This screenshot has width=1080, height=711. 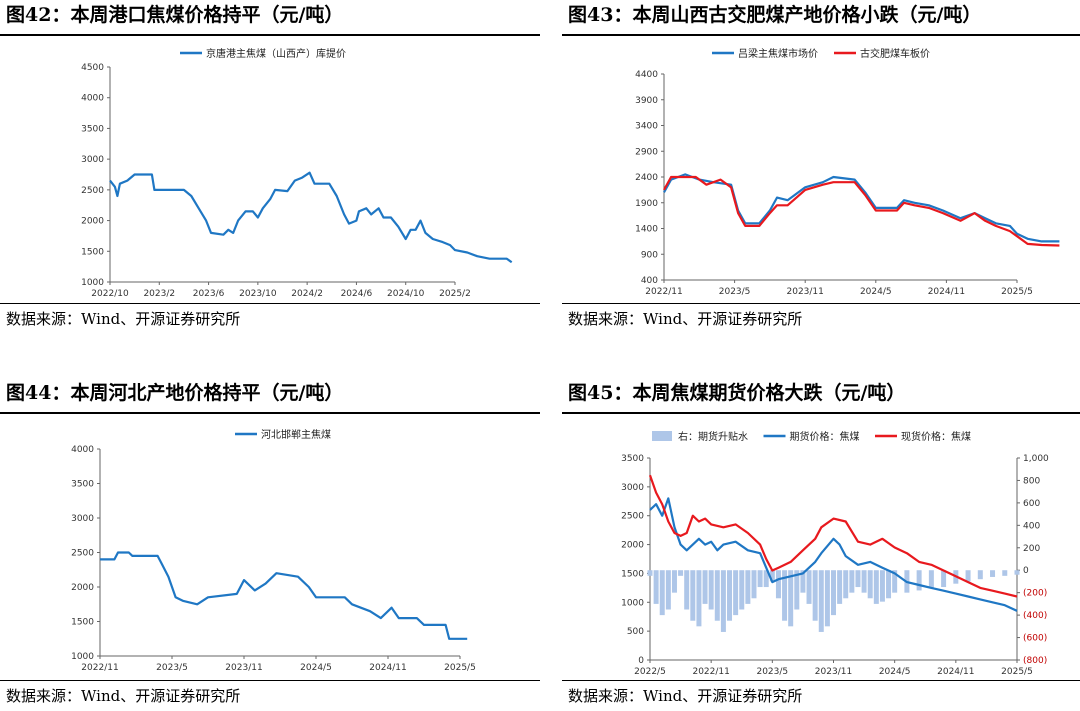 I want to click on y-tick-label: 1000, so click(x=82, y=657).